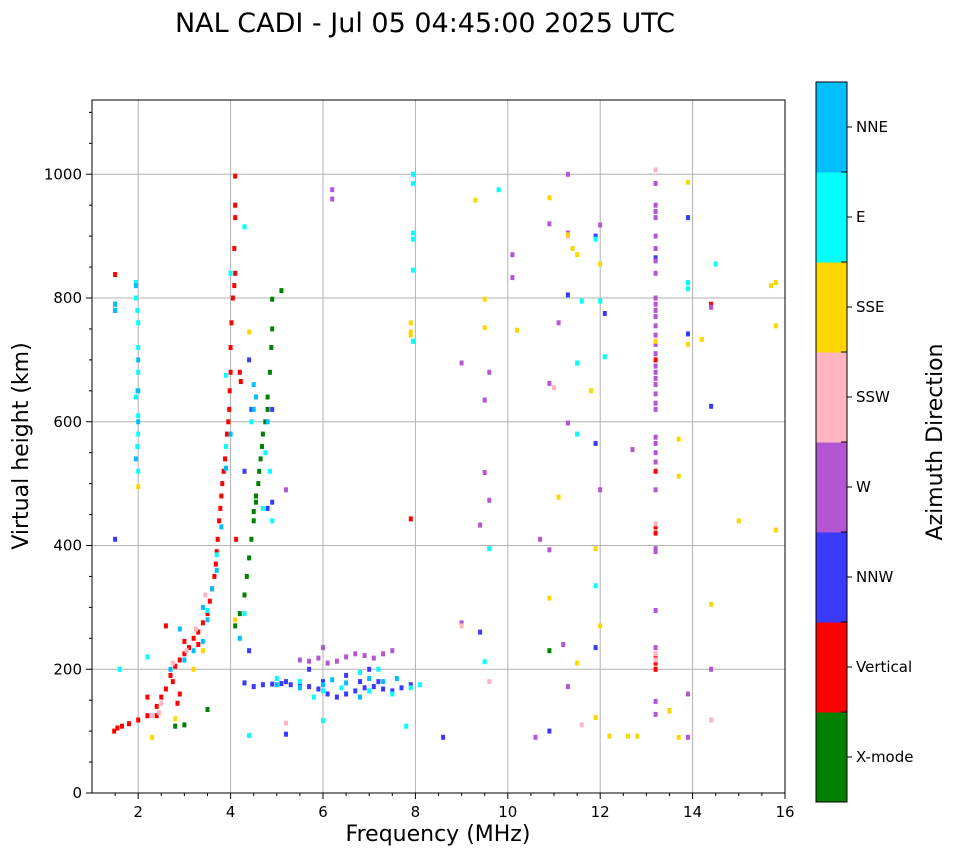  What do you see at coordinates (67, 669) in the screenshot?
I see `y-tick-label: 200` at bounding box center [67, 669].